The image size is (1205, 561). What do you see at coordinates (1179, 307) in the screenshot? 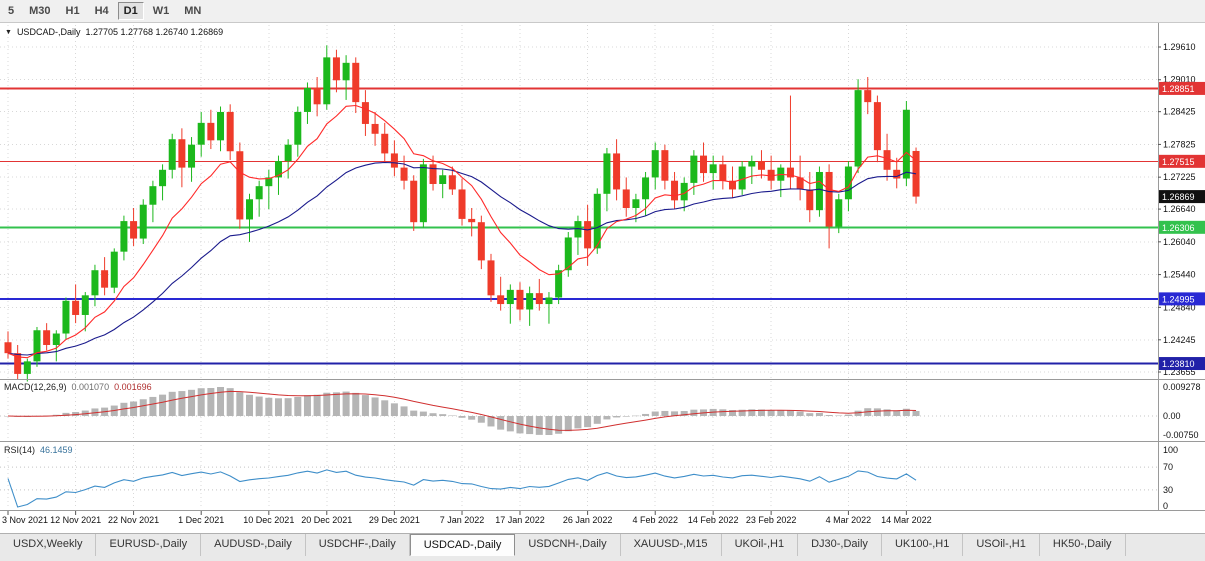
I see `price-axis-label: 1.24840` at bounding box center [1179, 307].